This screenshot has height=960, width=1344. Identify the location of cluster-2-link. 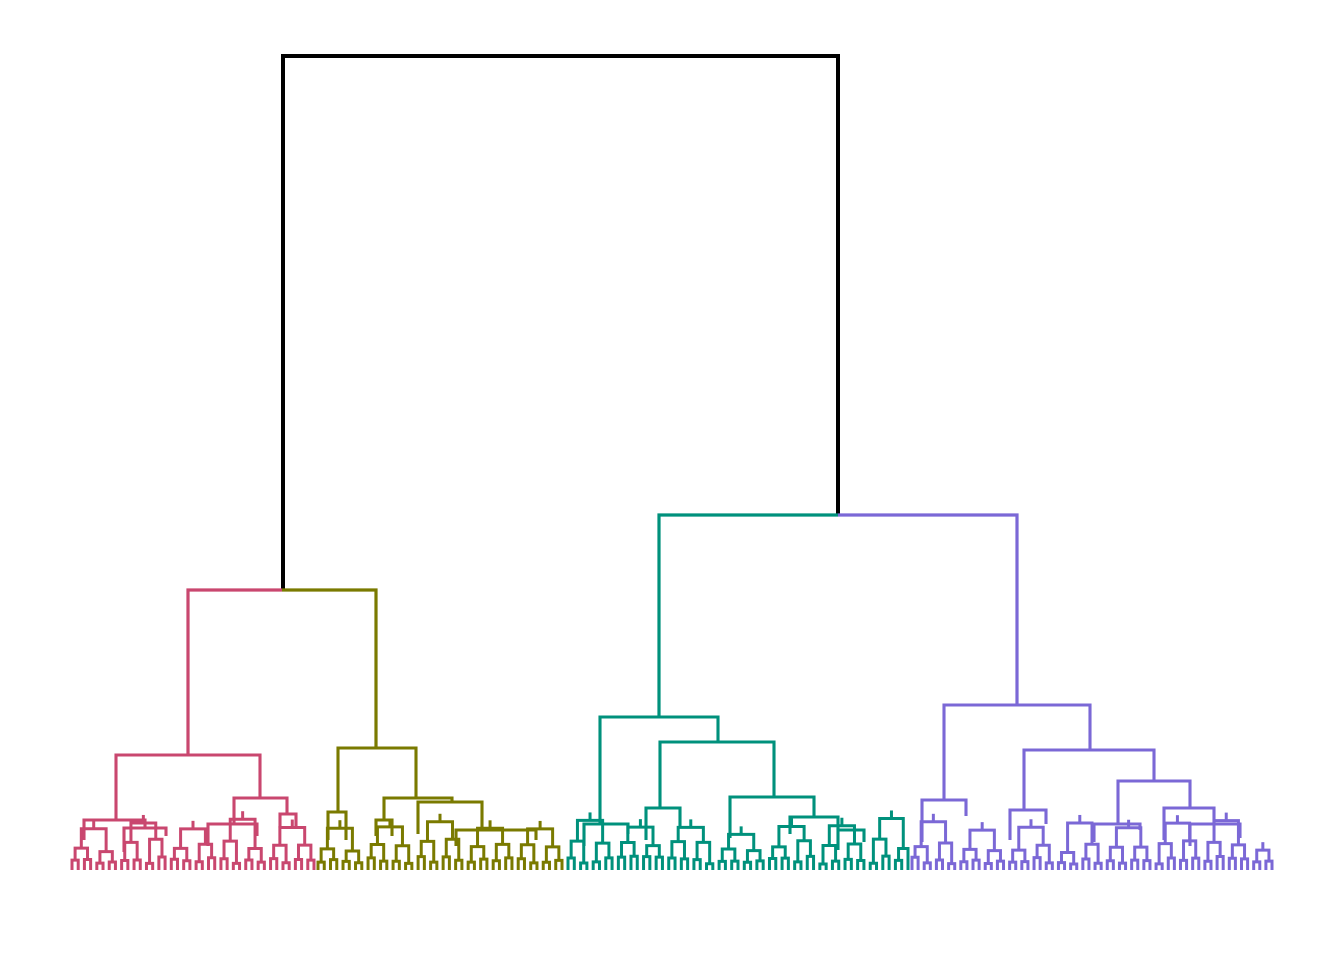
(330, 668).